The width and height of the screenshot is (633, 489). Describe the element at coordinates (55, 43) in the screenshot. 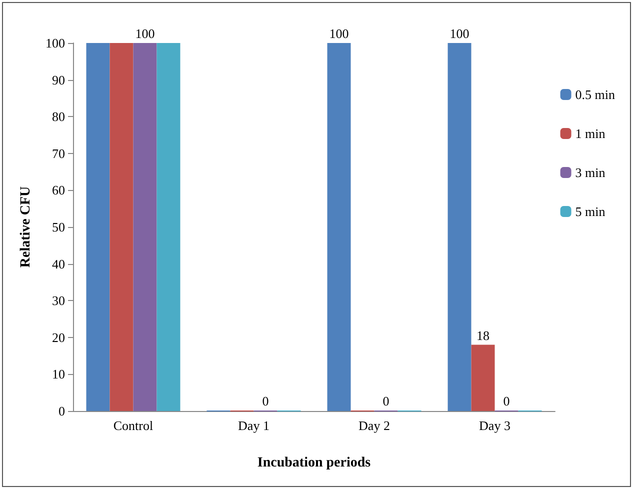

I see `y-tick-label: 100` at that location.